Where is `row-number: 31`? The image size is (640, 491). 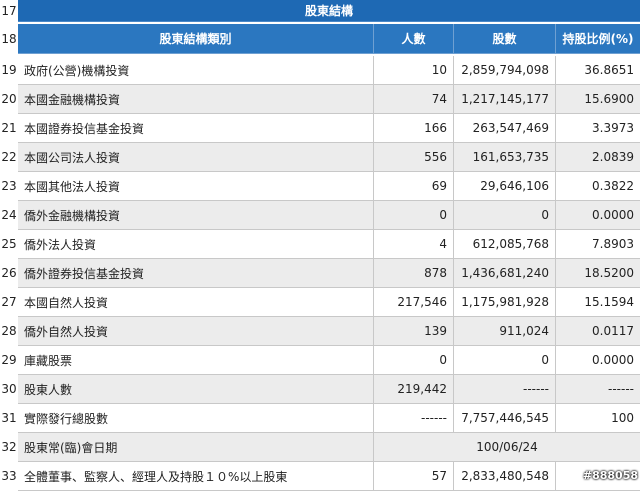 row-number: 31 is located at coordinates (9, 418).